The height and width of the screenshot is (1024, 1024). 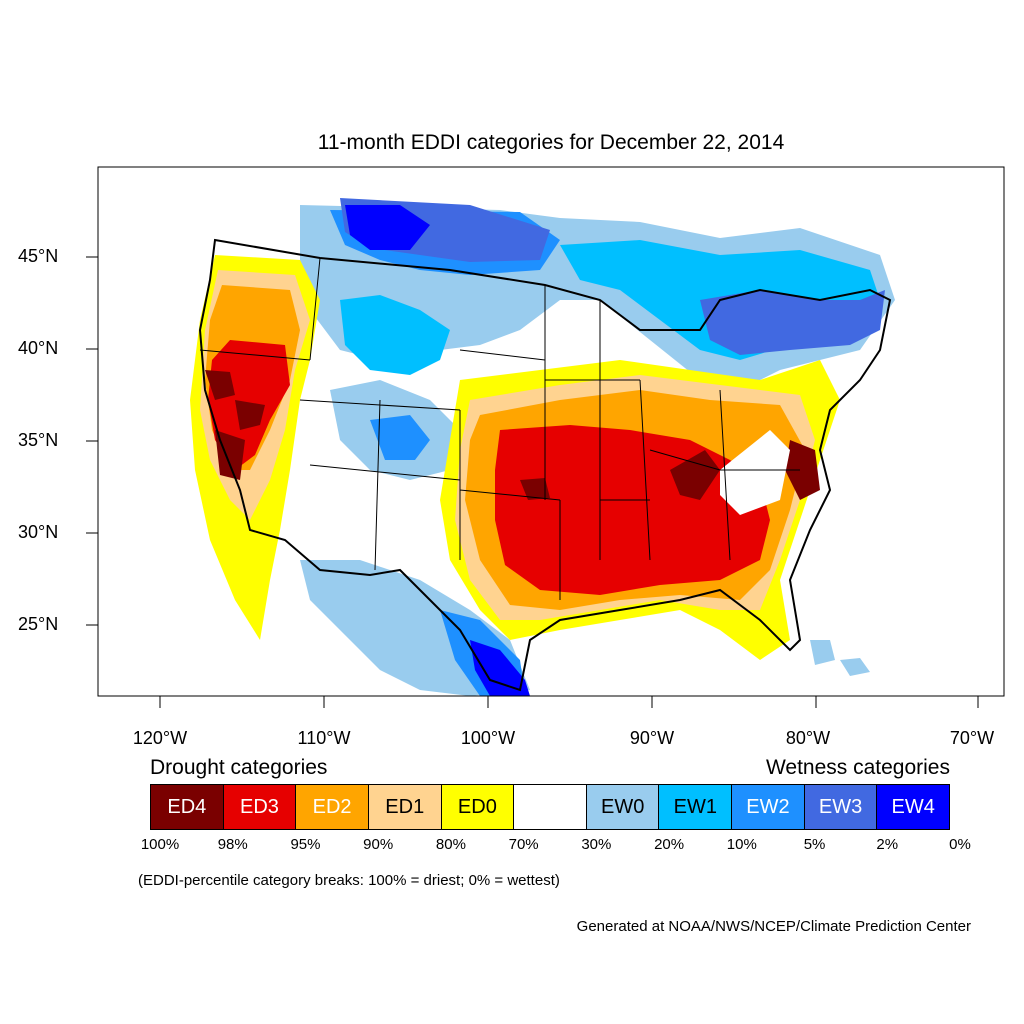 I want to click on legend-swatch-ed2: ED2, so click(x=332, y=807).